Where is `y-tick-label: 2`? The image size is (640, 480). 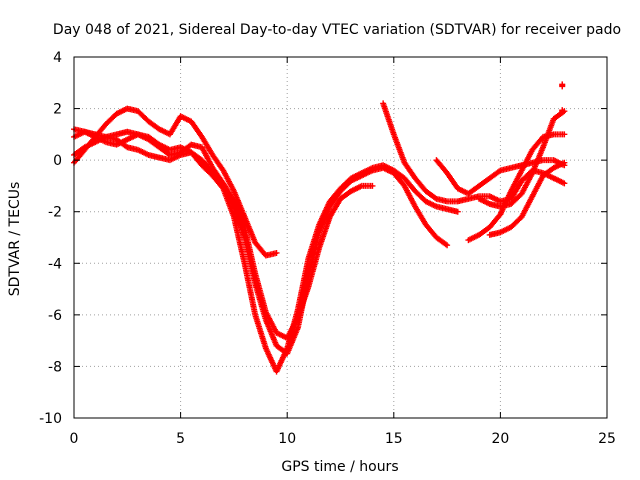
y-tick-label: 2 is located at coordinates (57, 110).